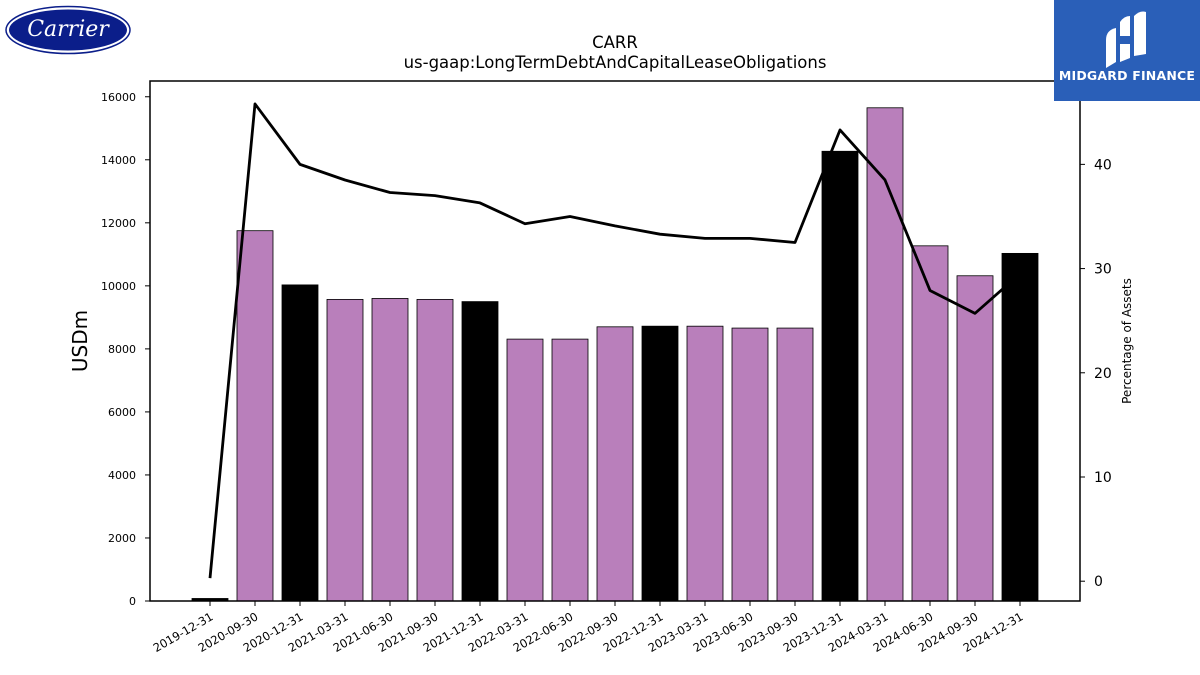 This screenshot has height=675, width=1200. What do you see at coordinates (80, 341) in the screenshot?
I see `y-axis-label: USDm` at bounding box center [80, 341].